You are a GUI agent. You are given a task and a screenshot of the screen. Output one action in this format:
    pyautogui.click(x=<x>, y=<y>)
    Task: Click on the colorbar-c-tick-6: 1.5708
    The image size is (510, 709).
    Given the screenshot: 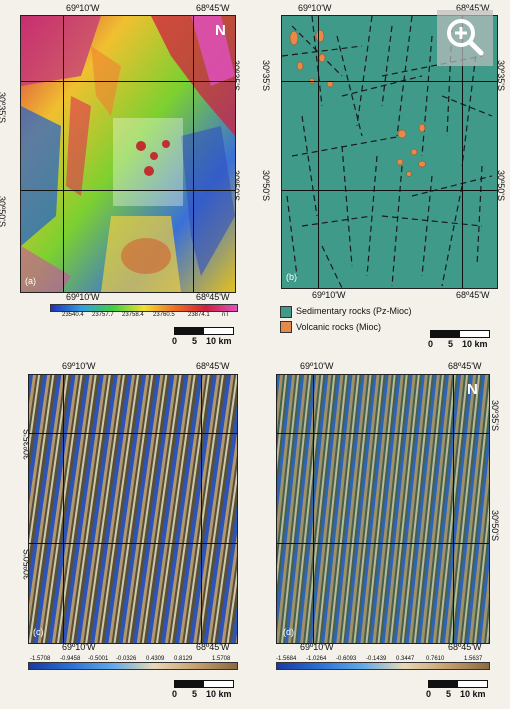 What is the action you would take?
    pyautogui.click(x=221, y=659)
    